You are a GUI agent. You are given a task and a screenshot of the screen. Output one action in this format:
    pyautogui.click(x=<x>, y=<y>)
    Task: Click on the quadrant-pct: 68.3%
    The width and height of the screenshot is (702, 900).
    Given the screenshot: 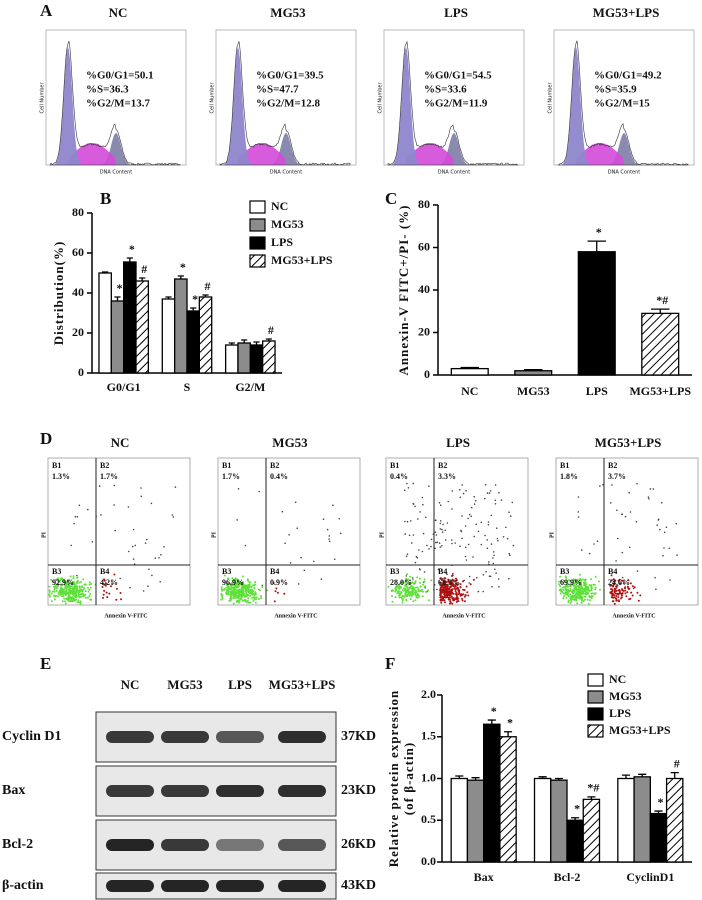 What is the action you would take?
    pyautogui.click(x=449, y=582)
    